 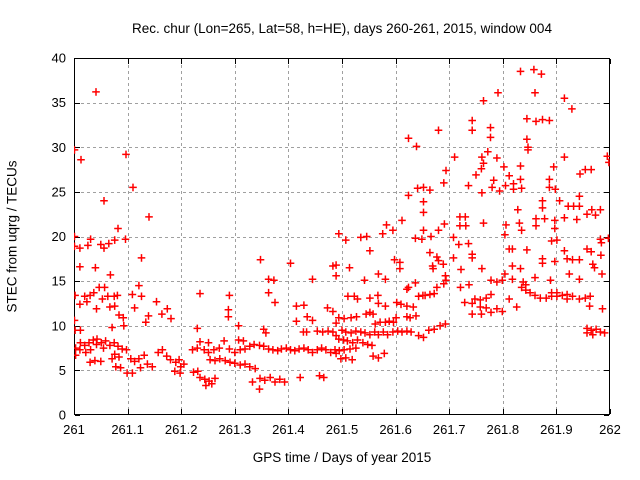 What do you see at coordinates (59, 58) in the screenshot?
I see `y-tick-label: 40` at bounding box center [59, 58].